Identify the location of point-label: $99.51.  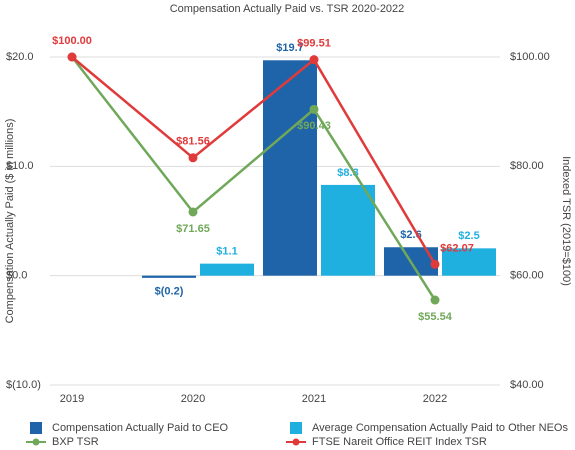
(314, 44).